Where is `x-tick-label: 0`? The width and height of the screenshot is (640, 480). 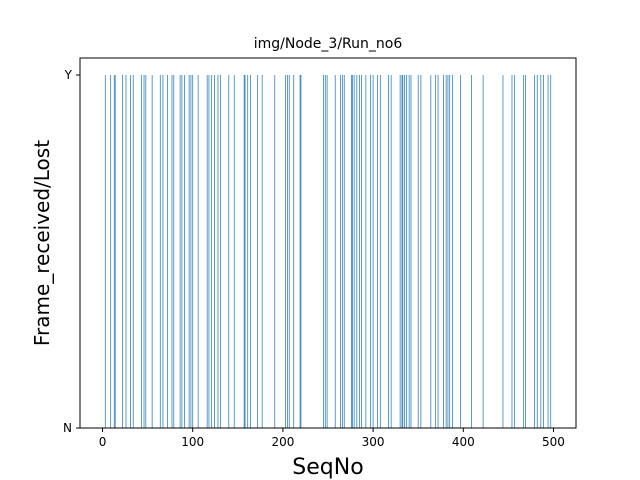
x-tick-label: 0 is located at coordinates (103, 442).